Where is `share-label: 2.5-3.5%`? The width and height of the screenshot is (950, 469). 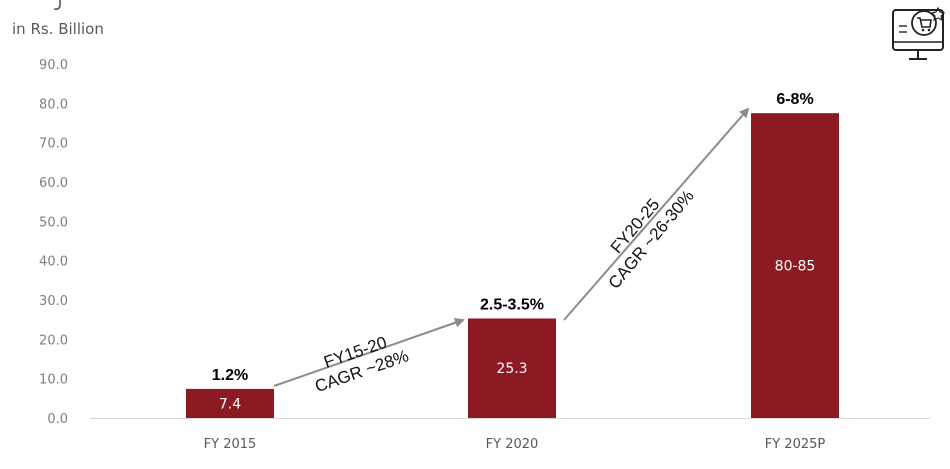
share-label: 2.5-3.5% is located at coordinates (512, 304).